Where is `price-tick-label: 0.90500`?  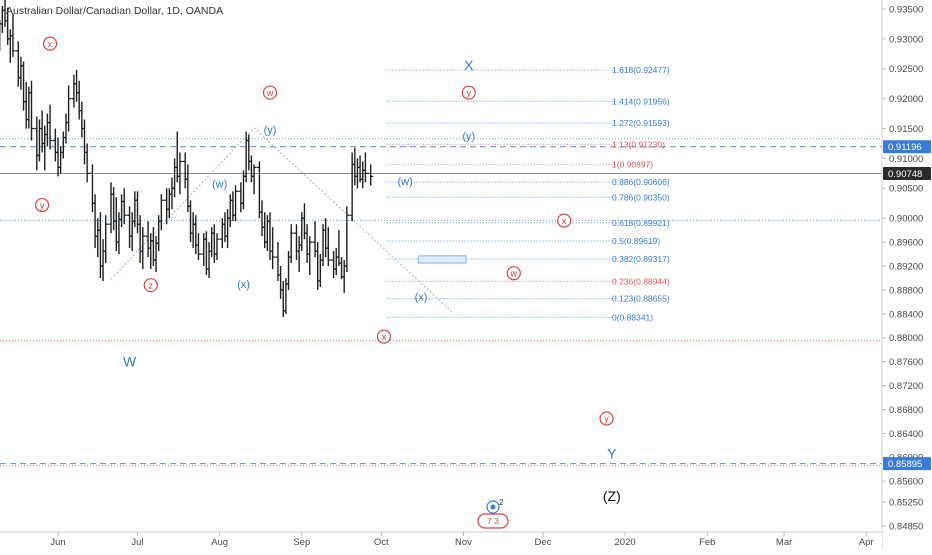
price-tick-label: 0.90500 is located at coordinates (906, 189).